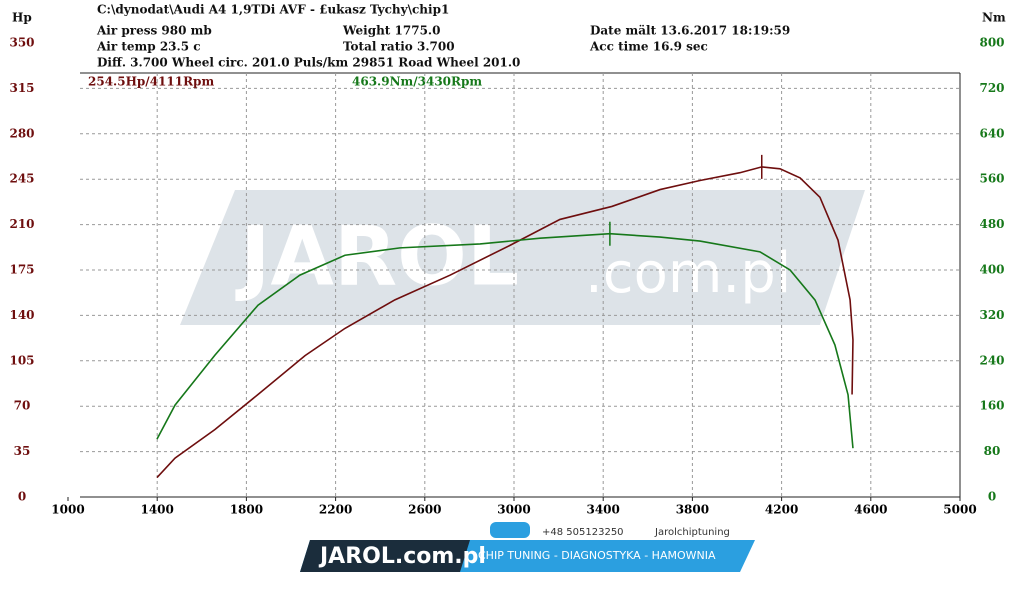 This screenshot has height=610, width=1024. What do you see at coordinates (602, 510) in the screenshot?
I see `x-tick-label: 3400` at bounding box center [602, 510].